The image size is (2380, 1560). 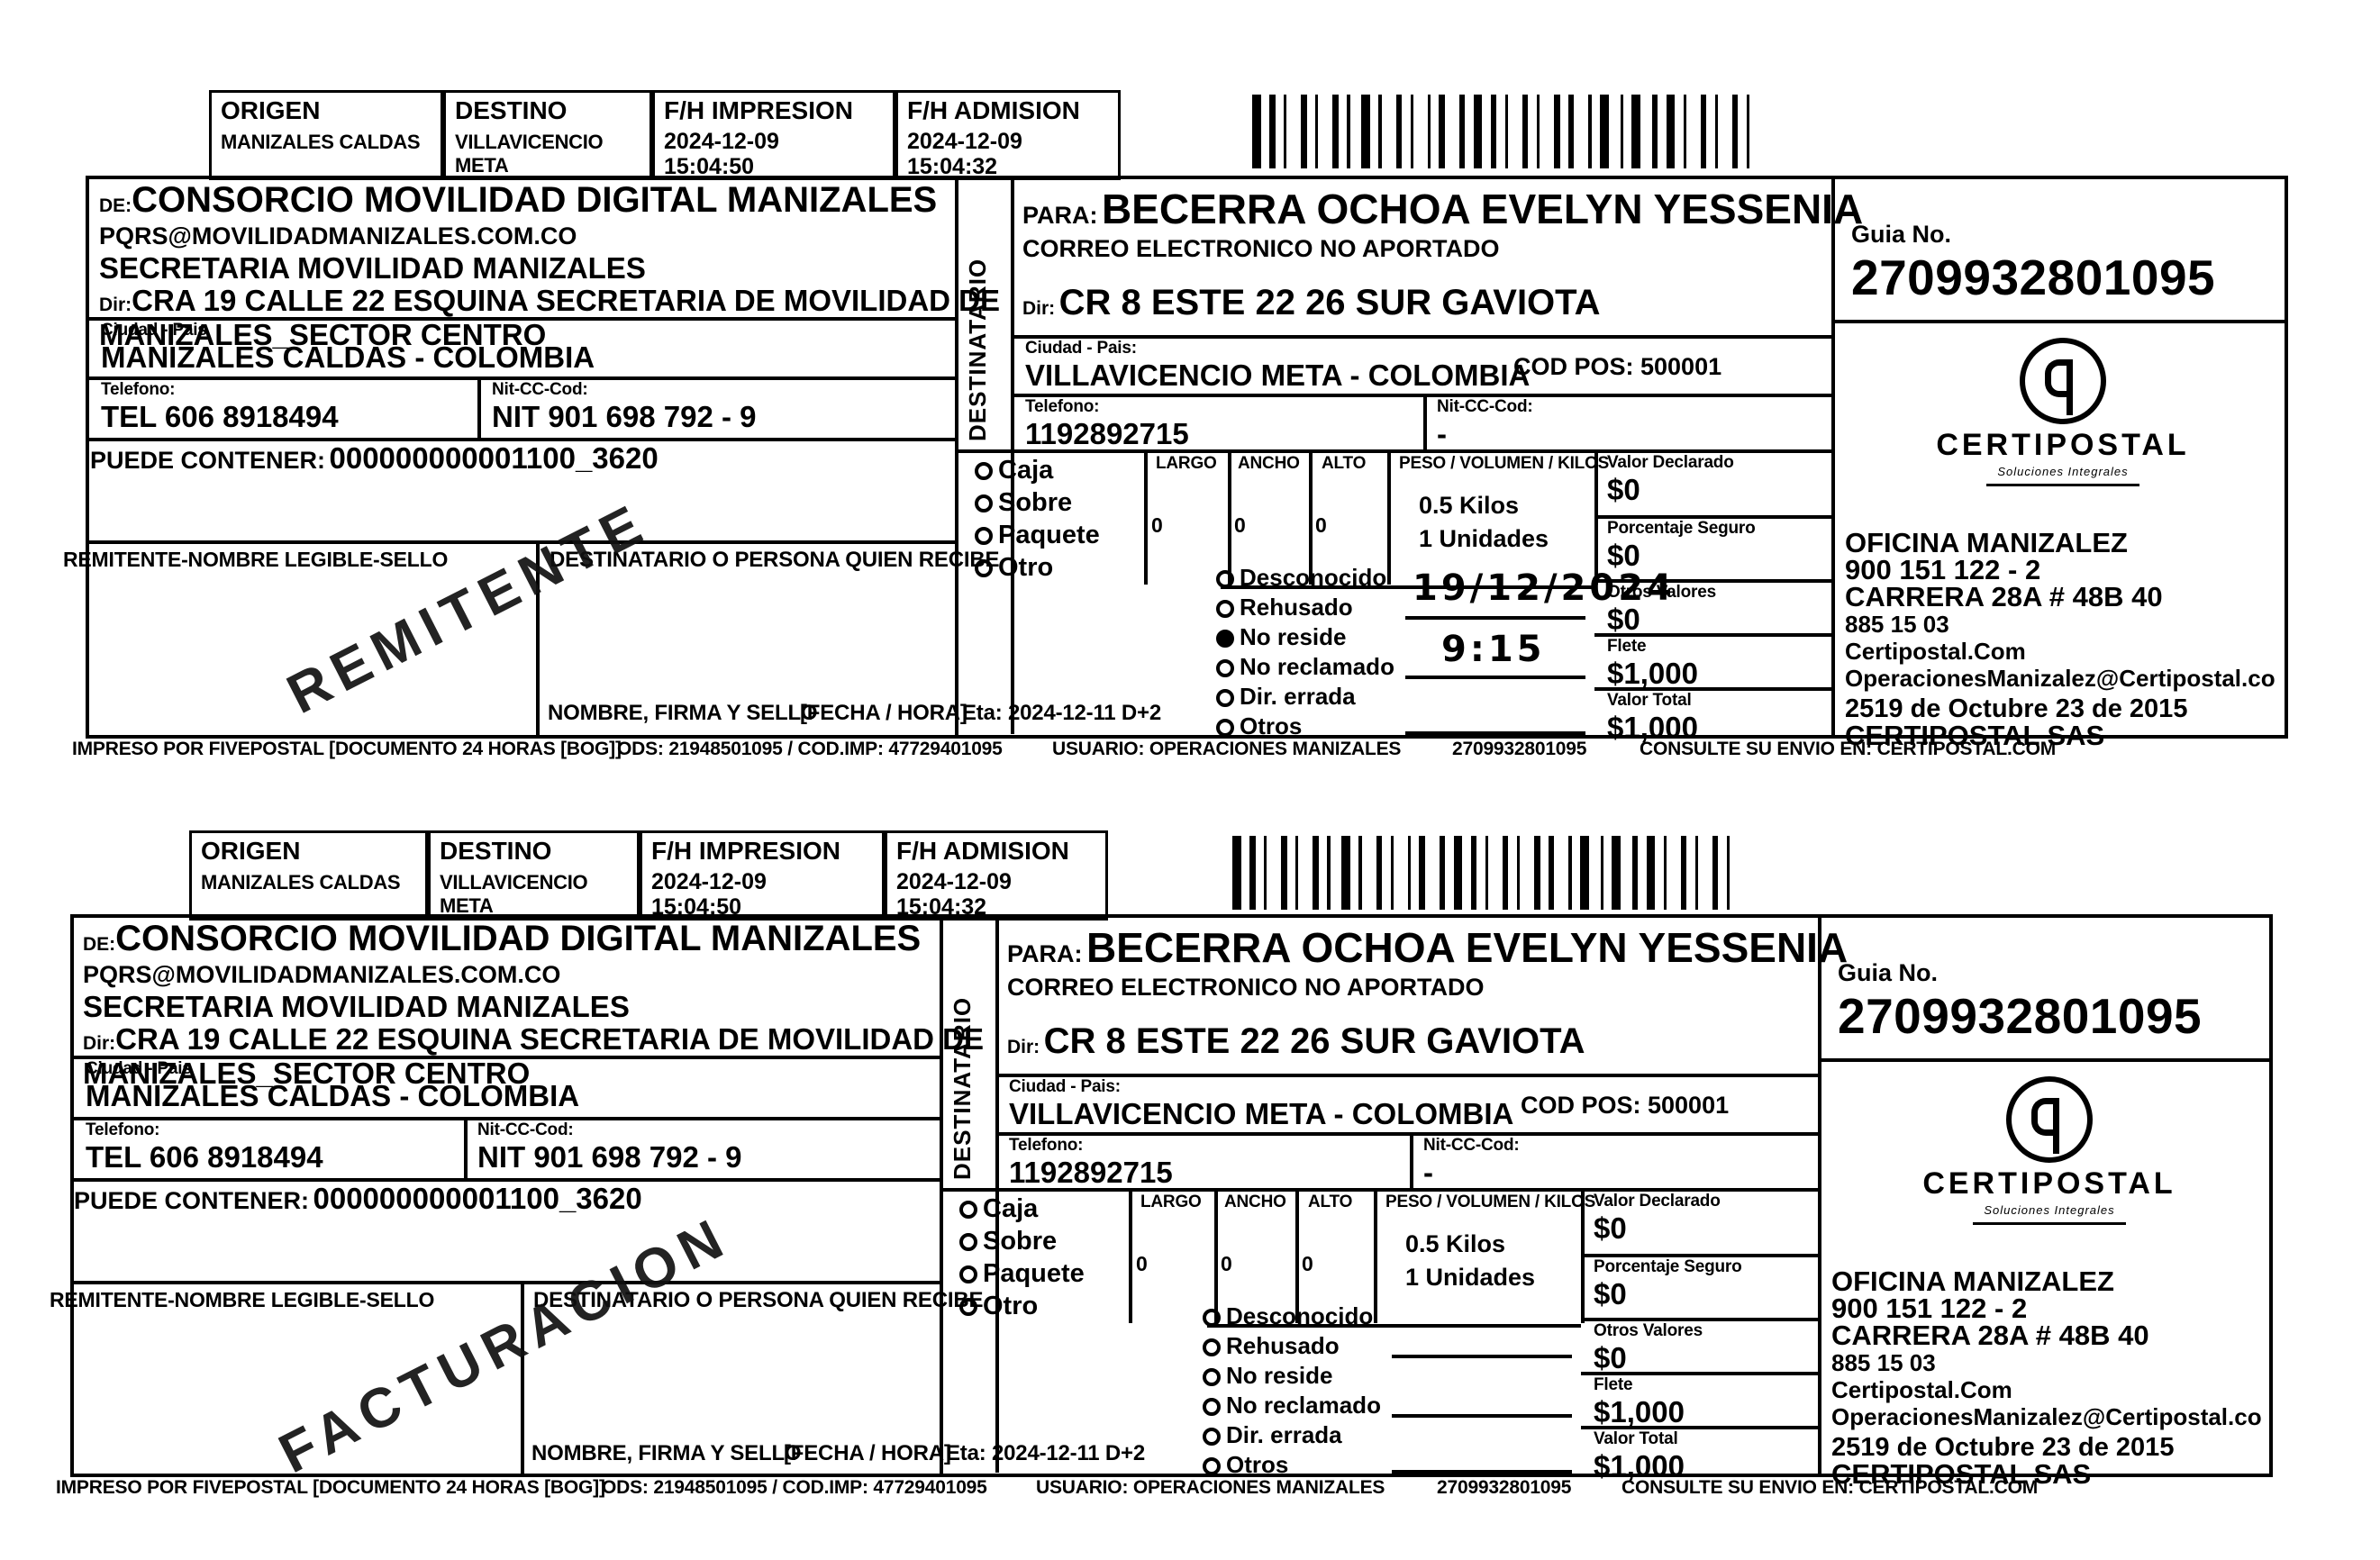 I want to click on handwritten-time: 9:15, so click(x=1494, y=649).